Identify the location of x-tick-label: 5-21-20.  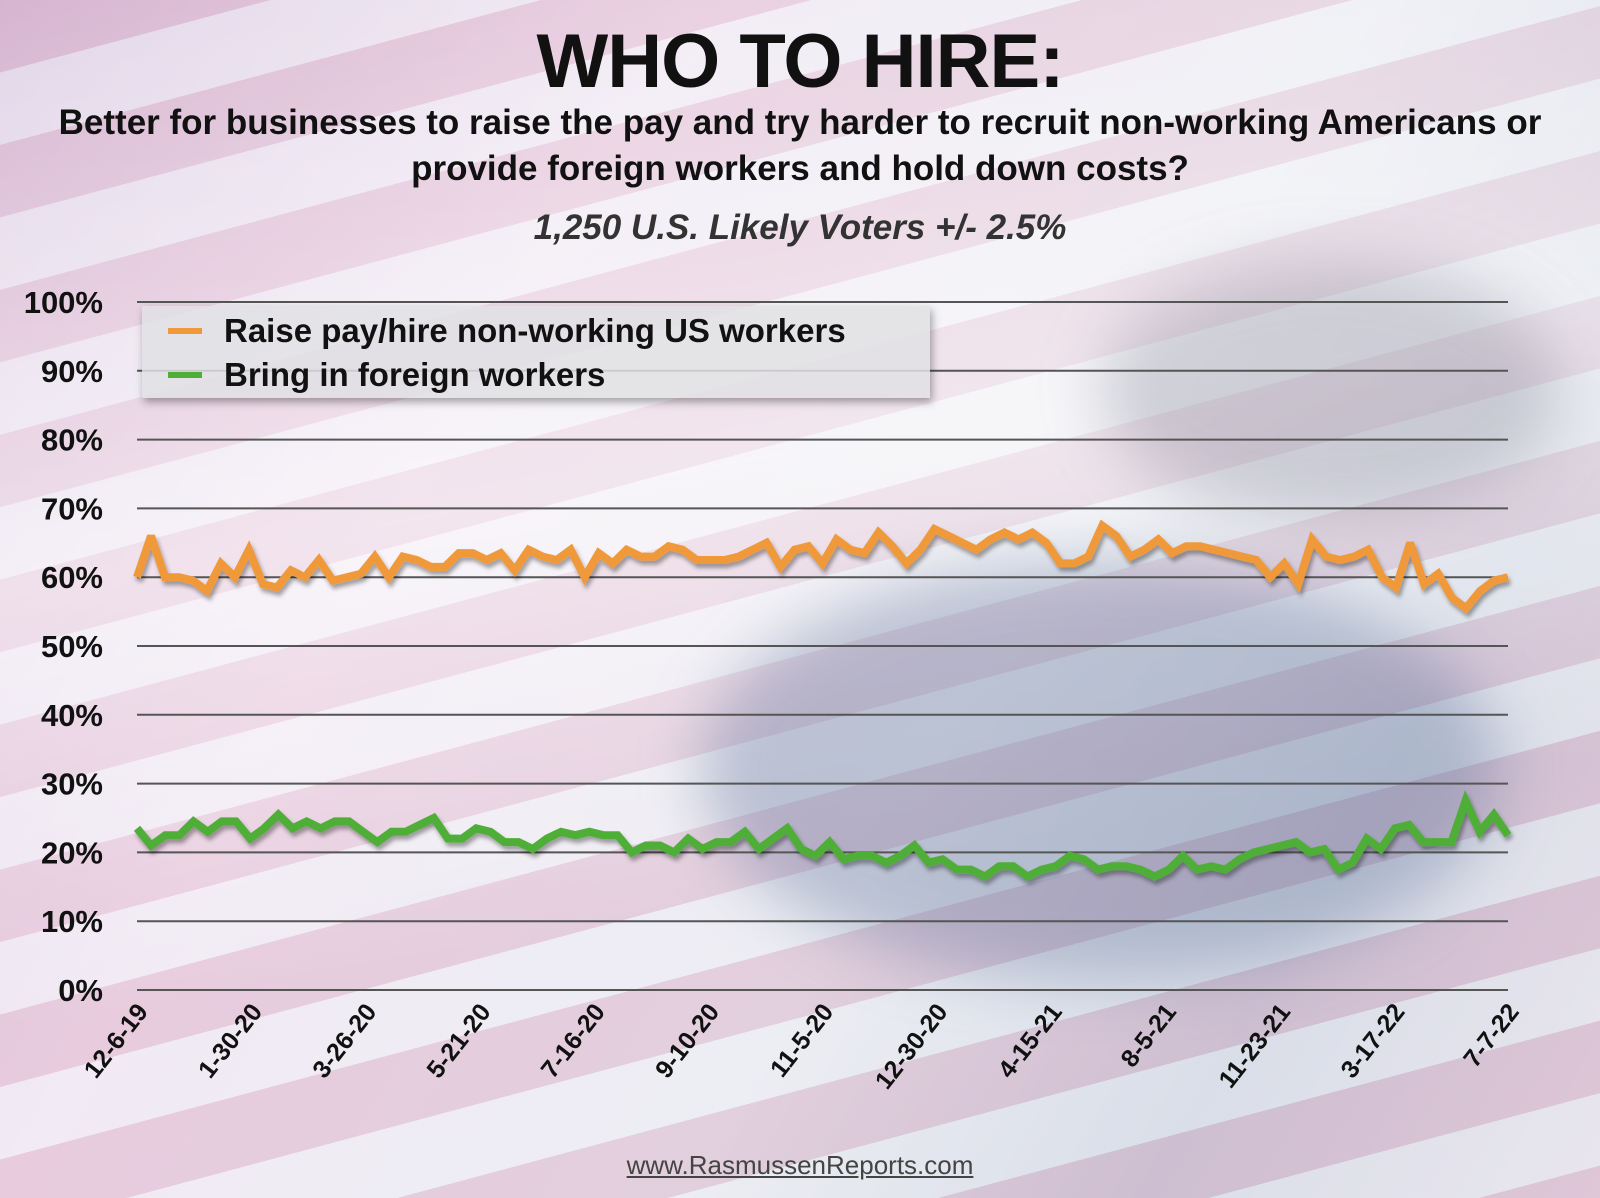
(458, 1040).